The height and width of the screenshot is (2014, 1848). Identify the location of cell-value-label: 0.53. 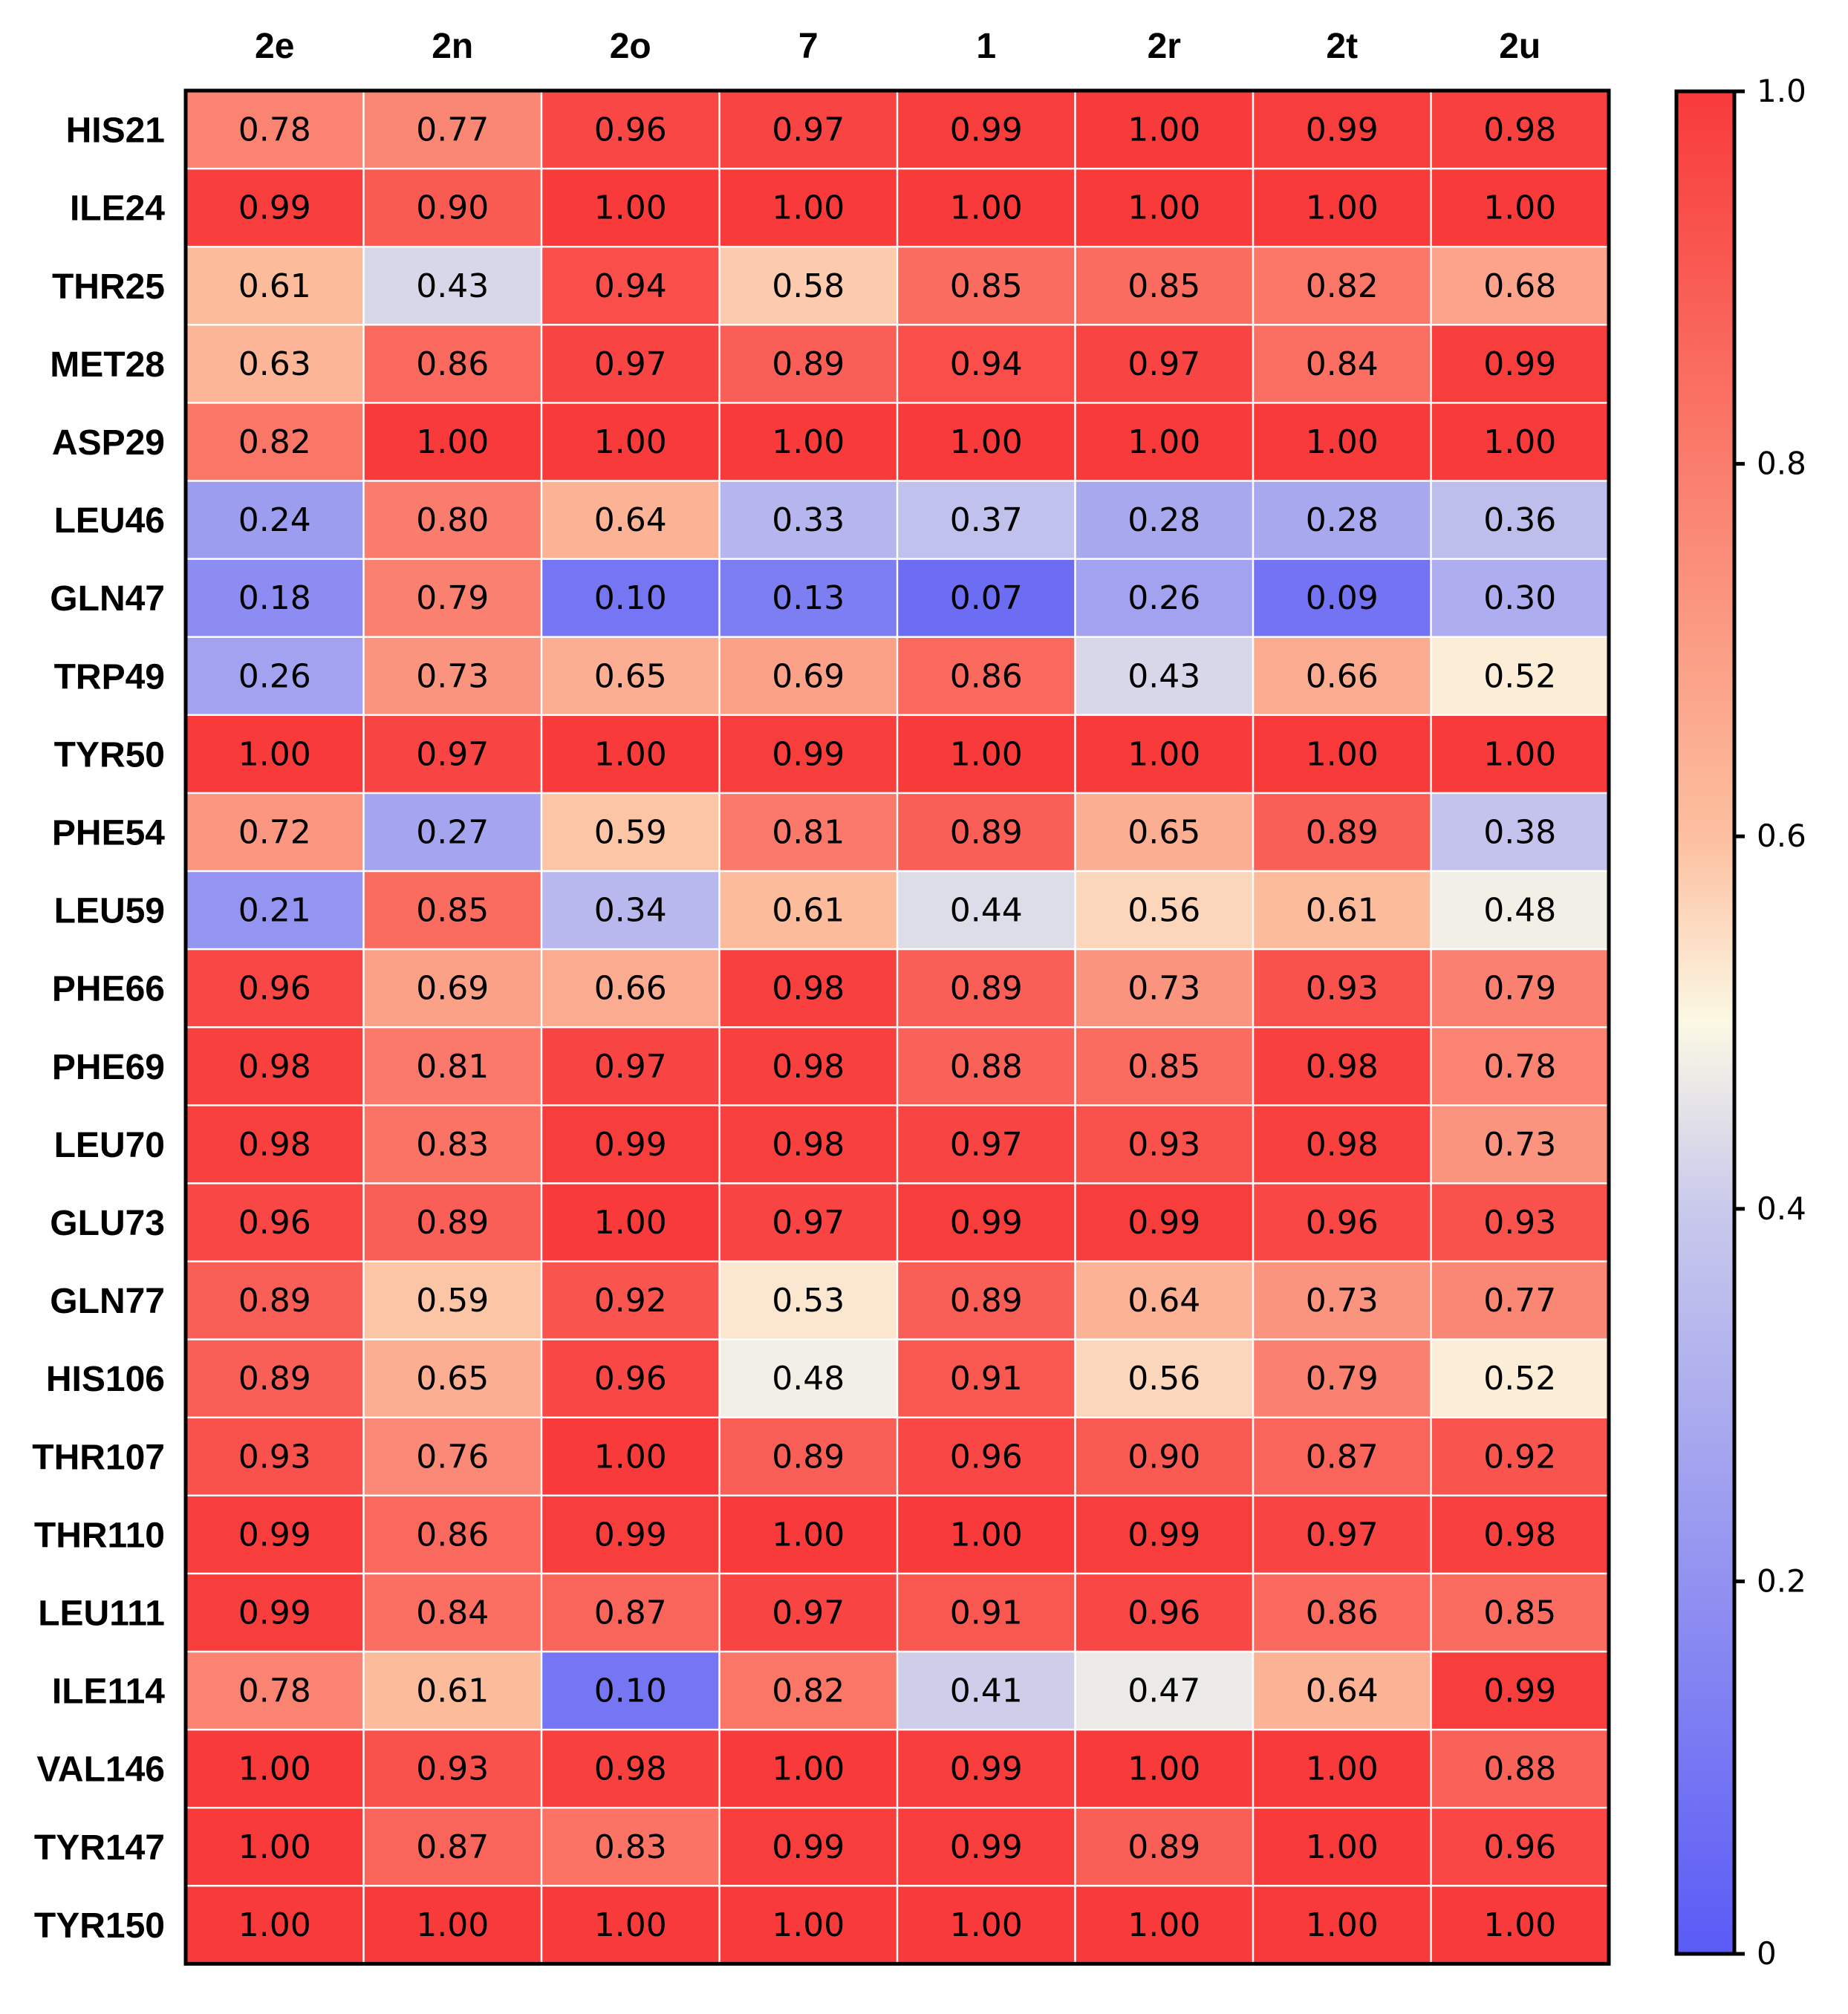
(808, 1301).